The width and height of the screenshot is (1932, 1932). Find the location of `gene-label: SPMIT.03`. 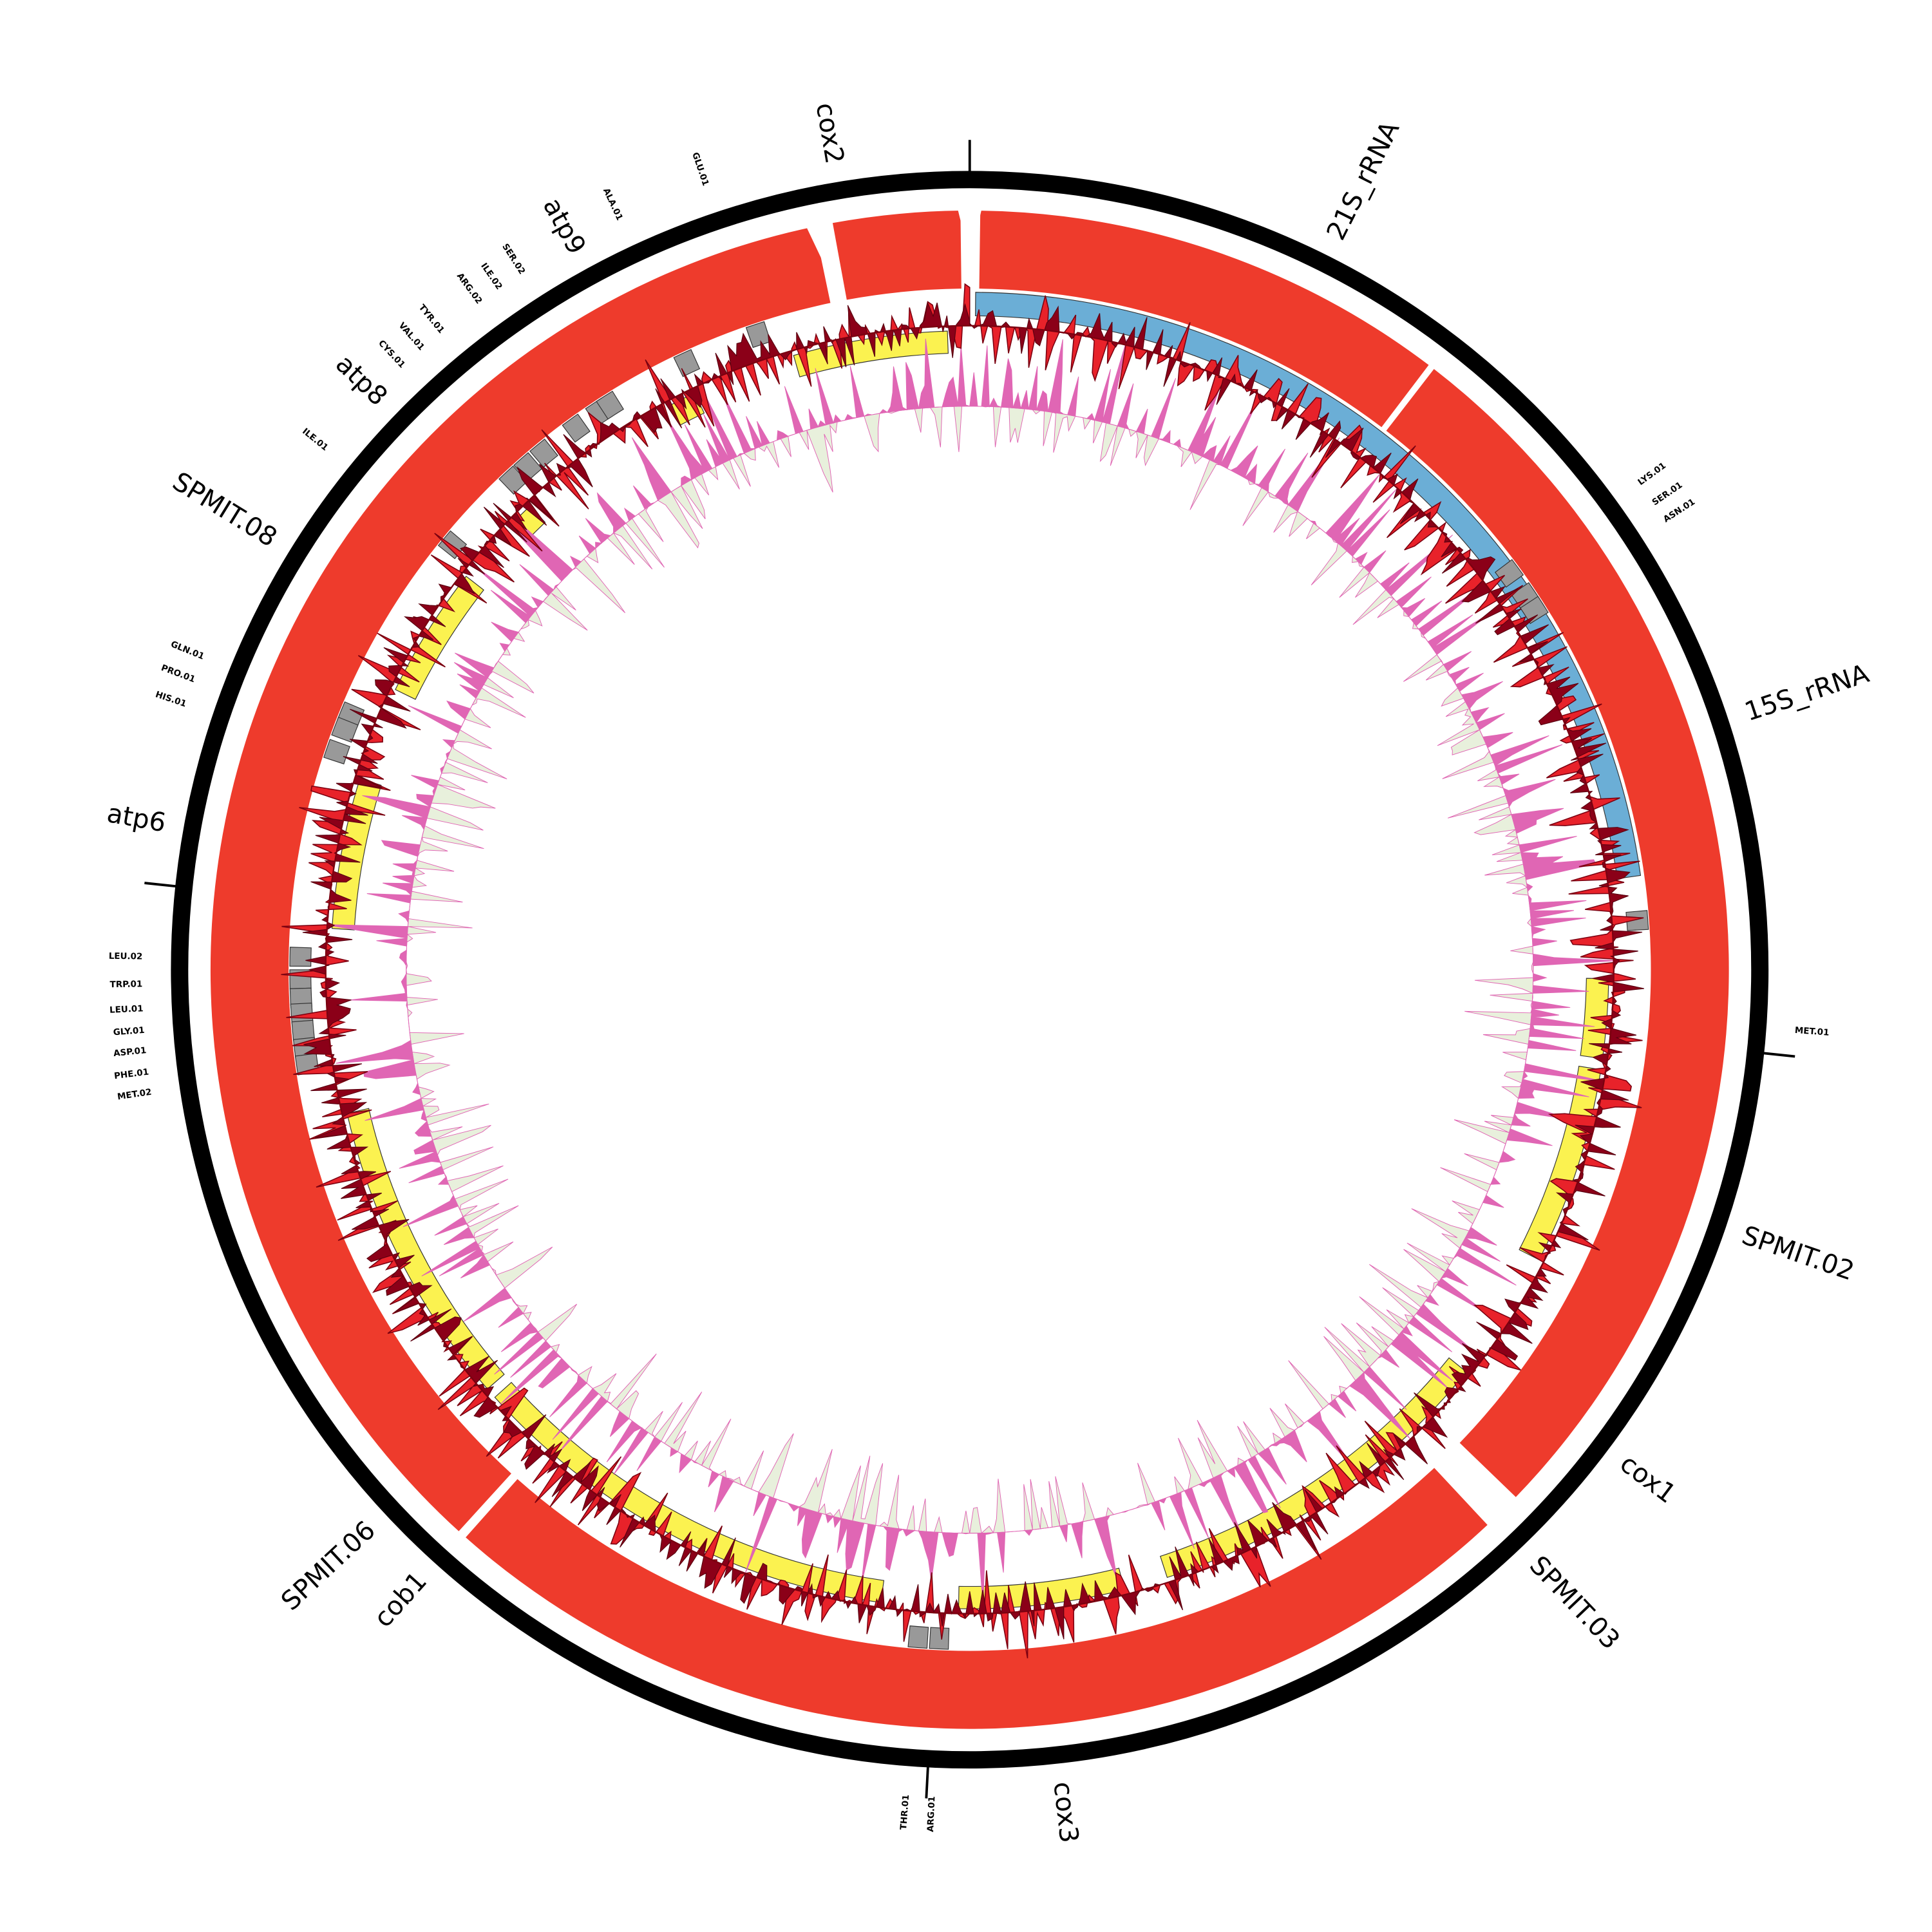

gene-label: SPMIT.03 is located at coordinates (1575, 1603).